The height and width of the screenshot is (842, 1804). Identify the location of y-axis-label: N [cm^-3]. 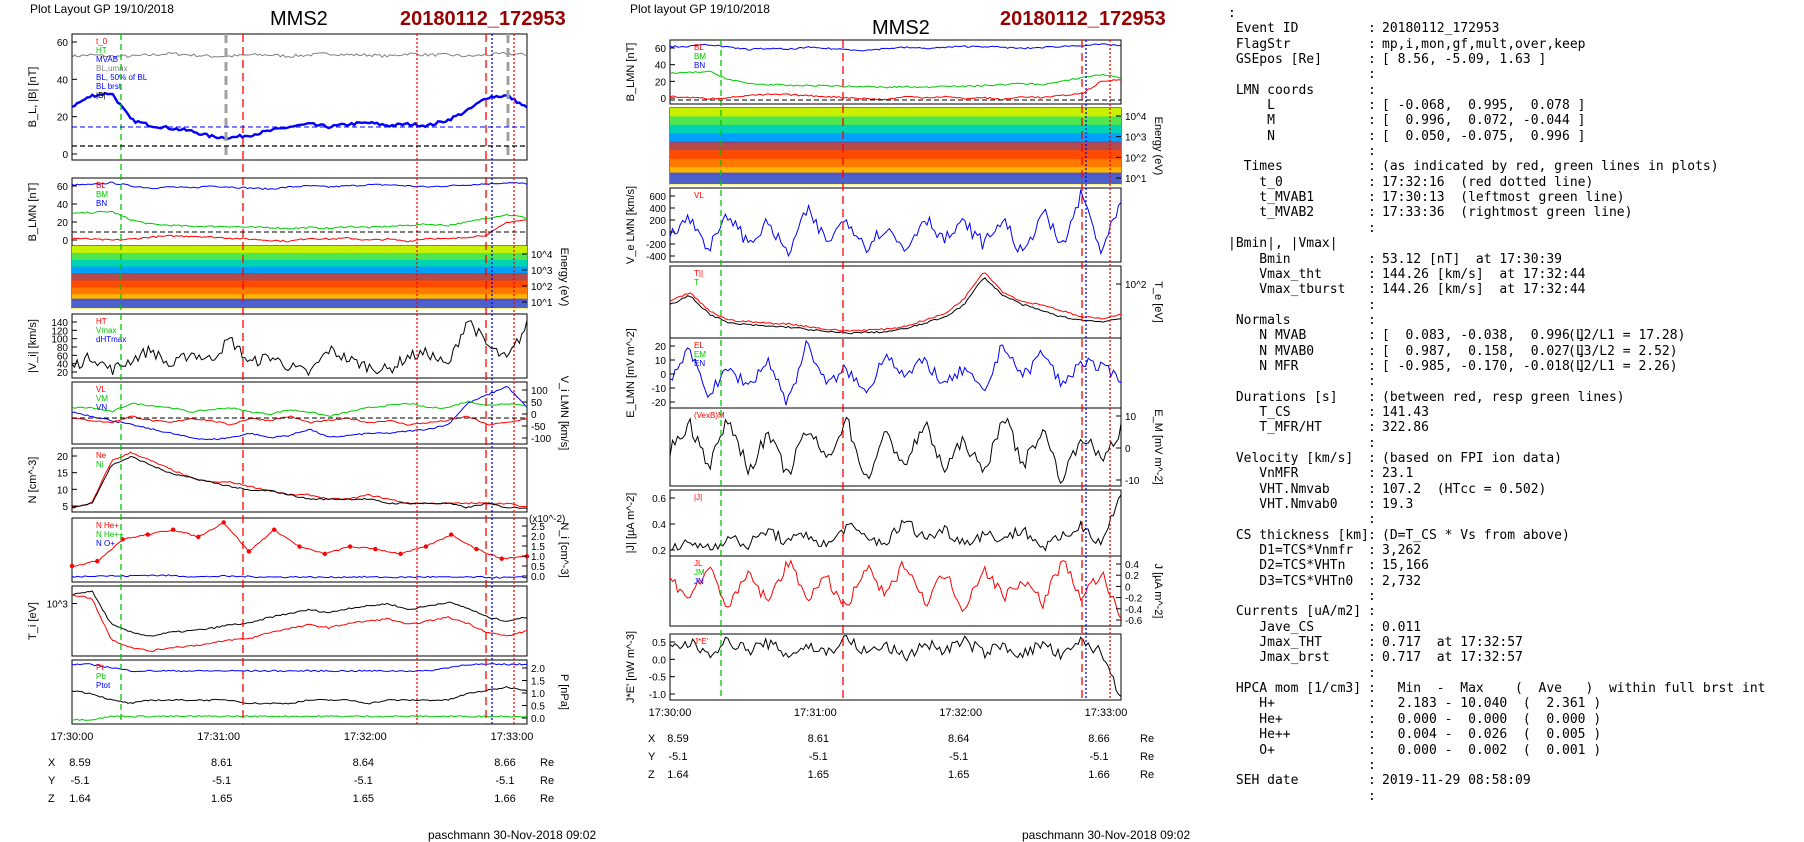
(33, 480).